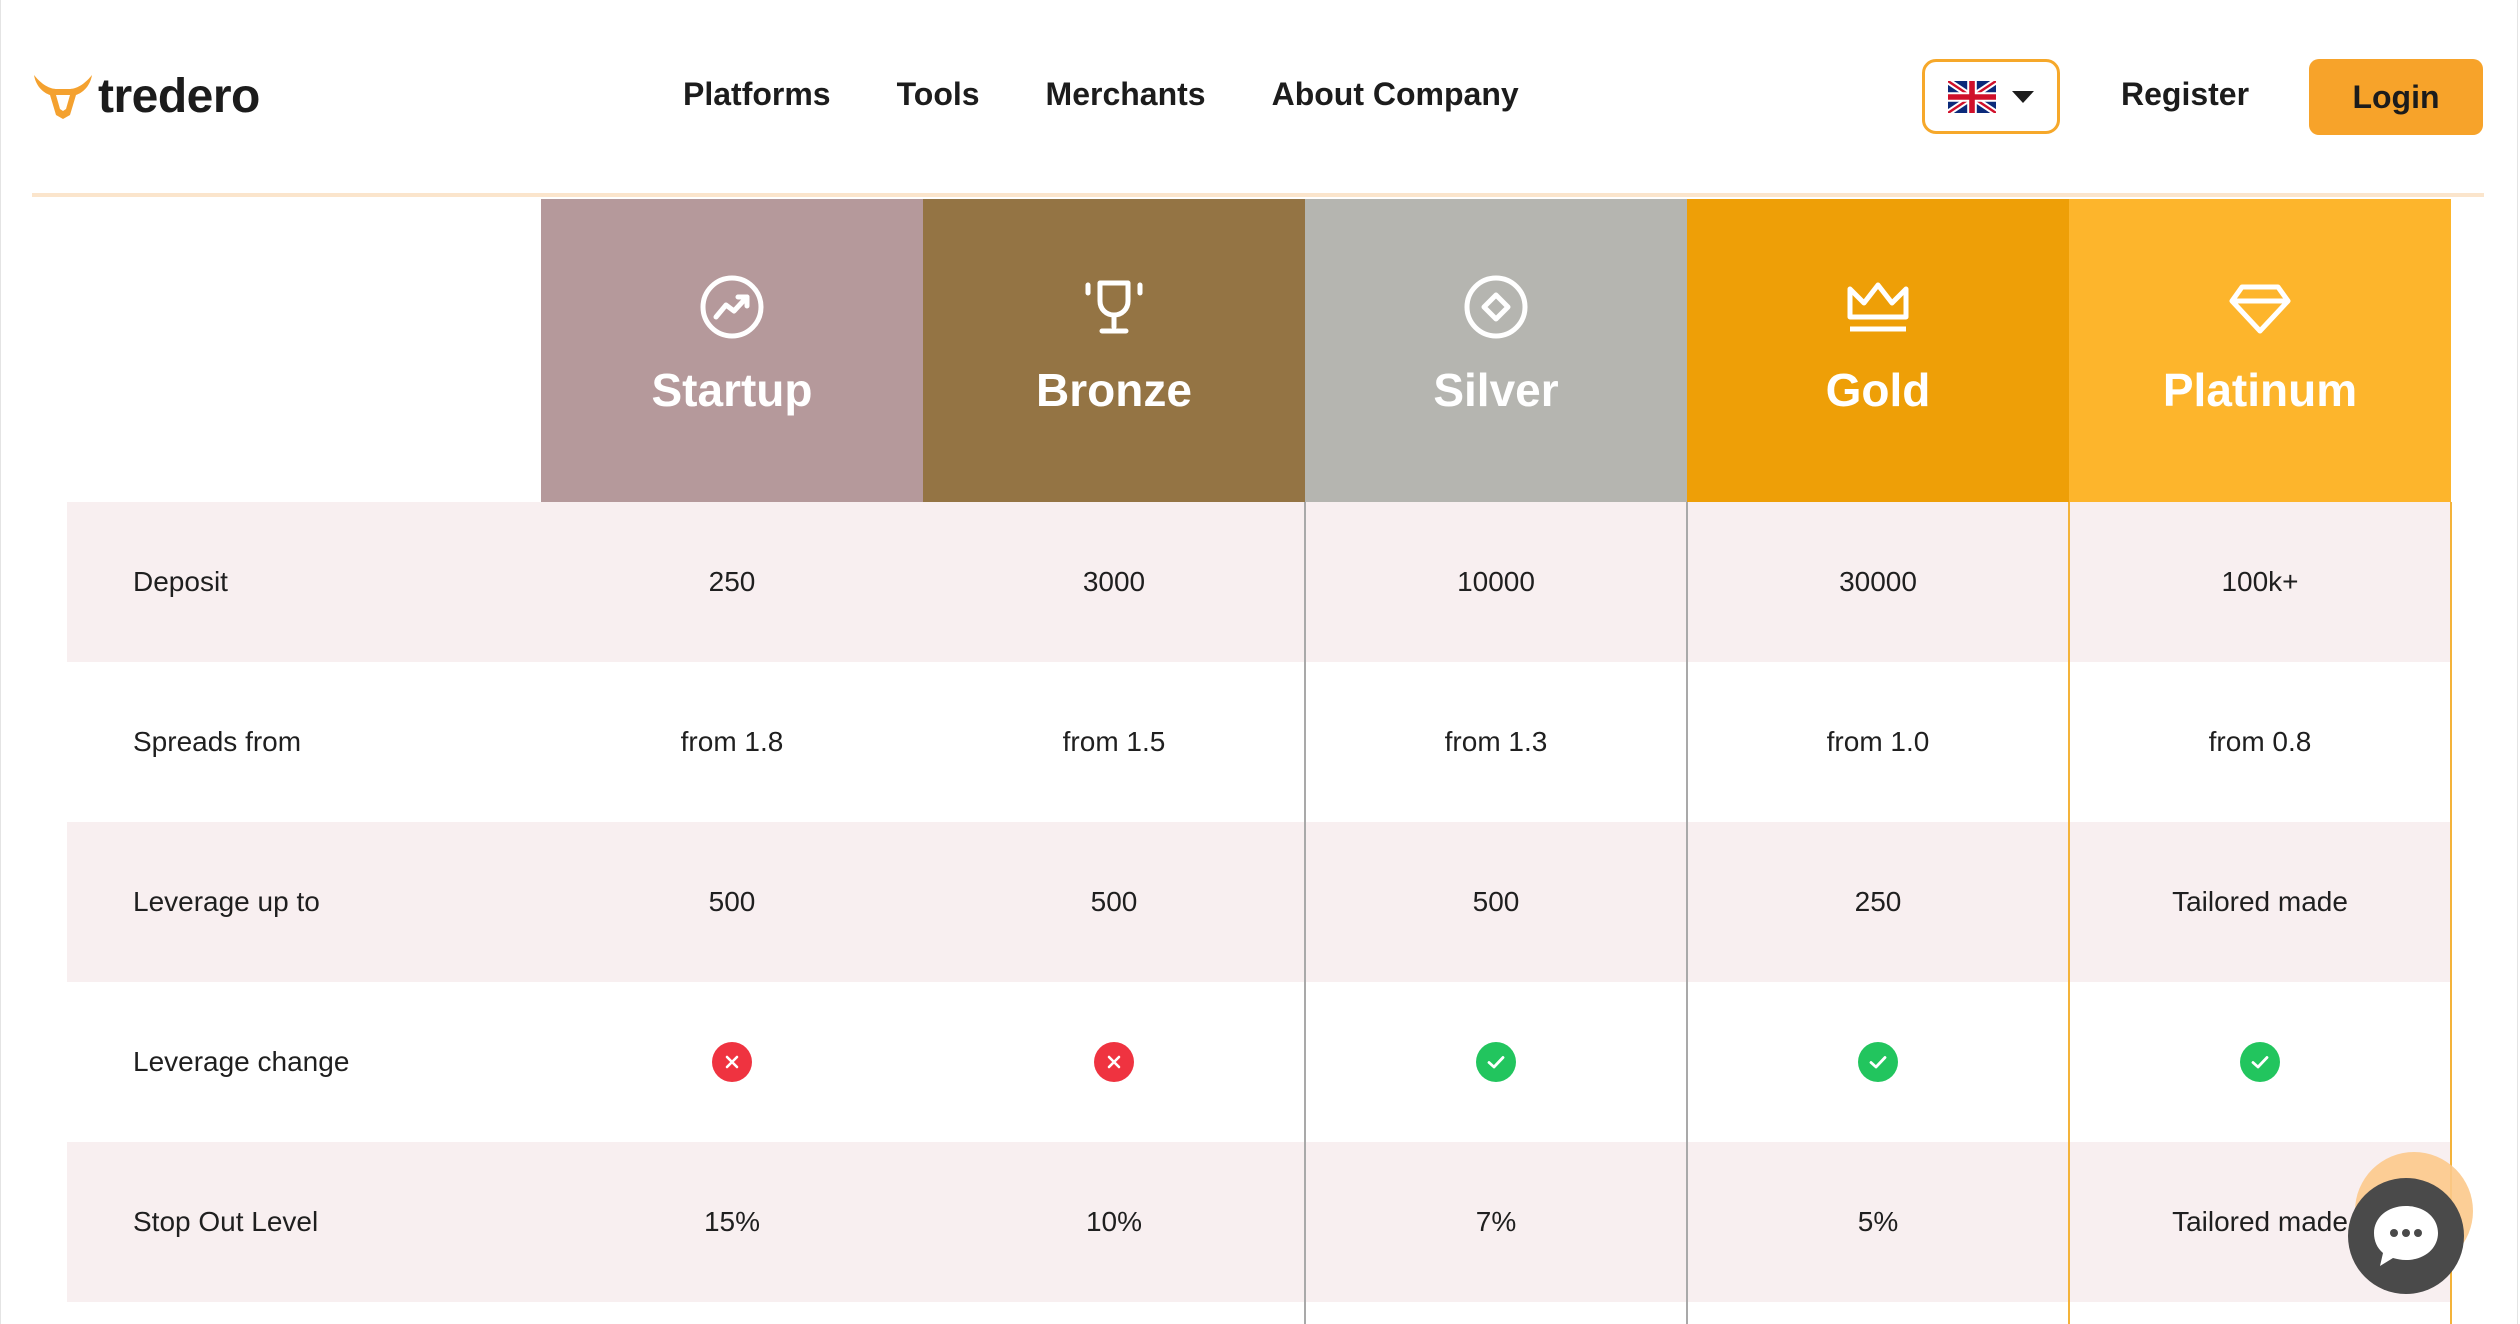 This screenshot has height=1324, width=2520. I want to click on trophy-icon, so click(1114, 307).